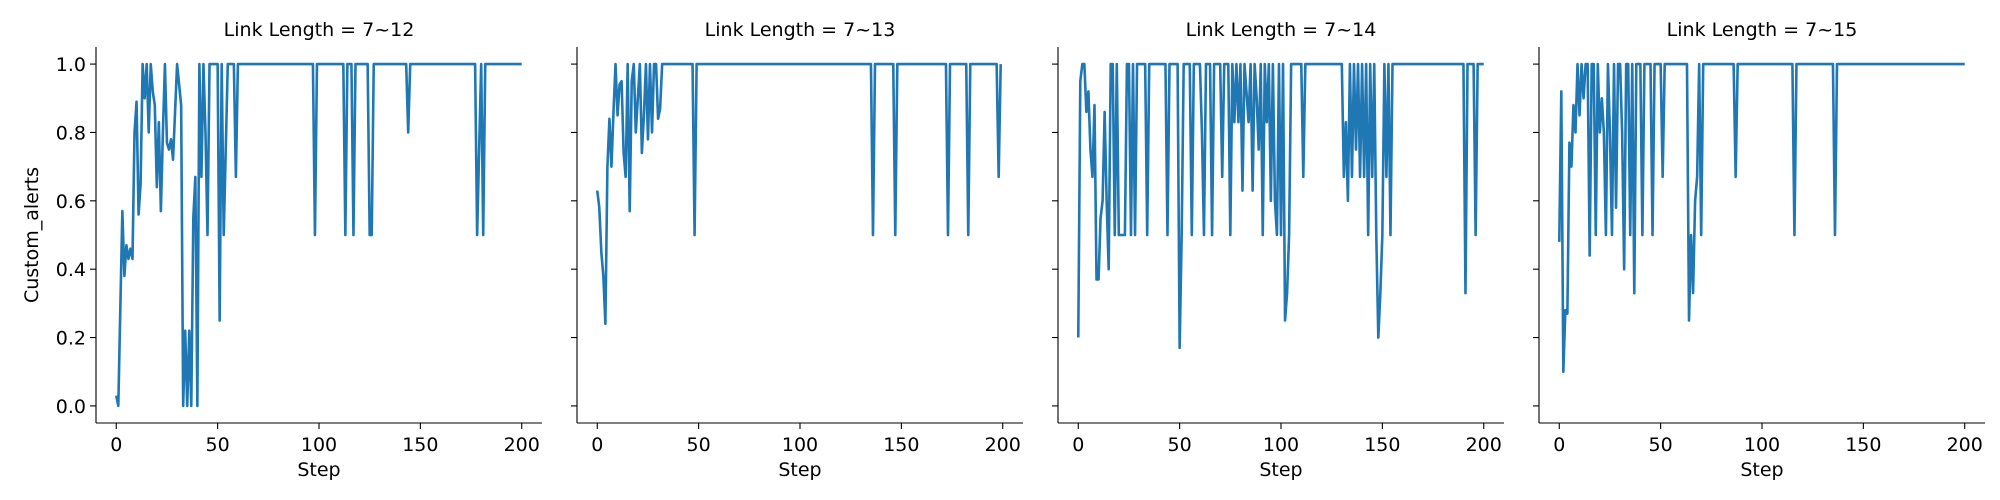 The image size is (2000, 500). Describe the element at coordinates (71, 339) in the screenshot. I see `y-tick-label: 0.2` at that location.